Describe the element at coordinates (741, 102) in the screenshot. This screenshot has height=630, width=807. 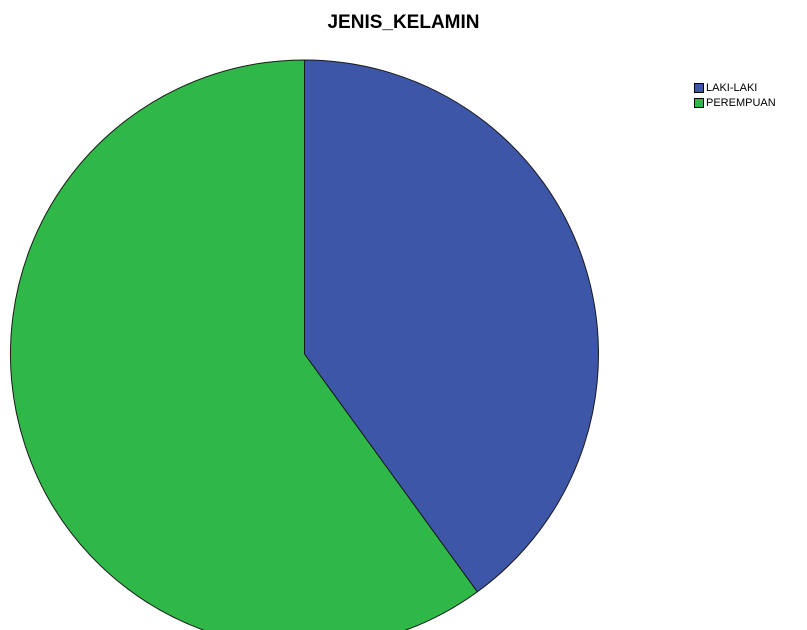
I see `legend-label: PEREMPUAN` at that location.